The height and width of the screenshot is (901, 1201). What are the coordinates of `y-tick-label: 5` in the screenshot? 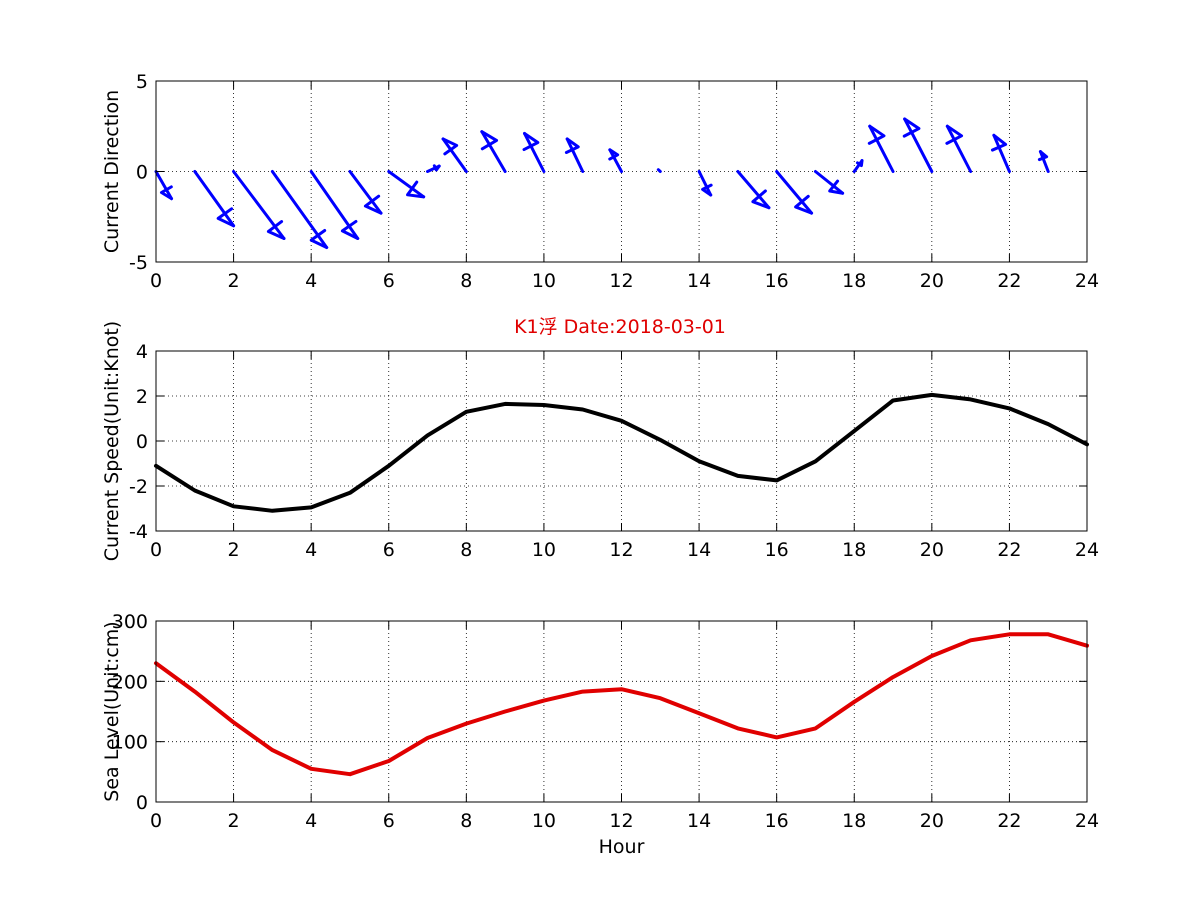 It's located at (142, 82).